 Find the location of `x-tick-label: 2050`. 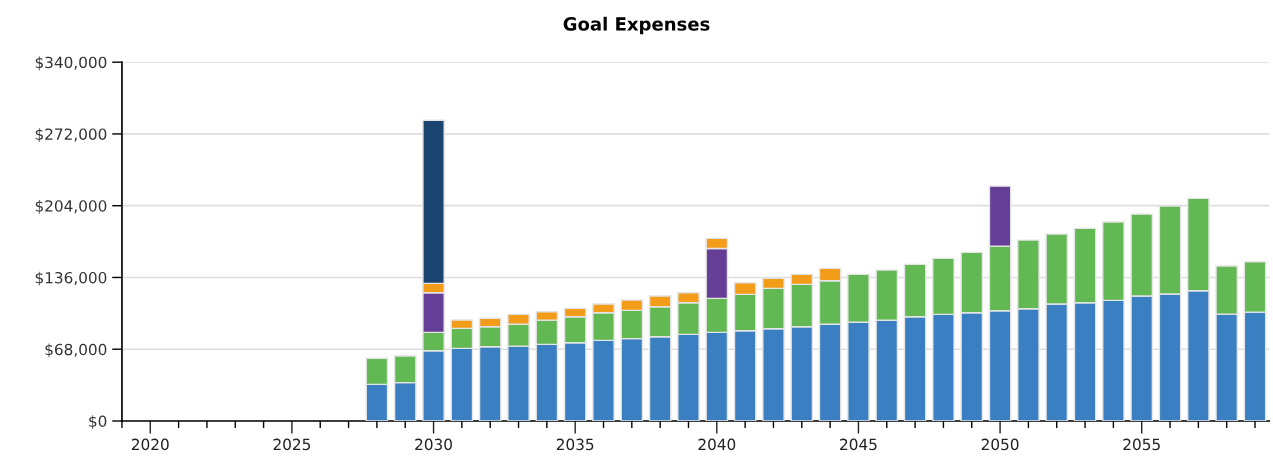

x-tick-label: 2050 is located at coordinates (1000, 444).